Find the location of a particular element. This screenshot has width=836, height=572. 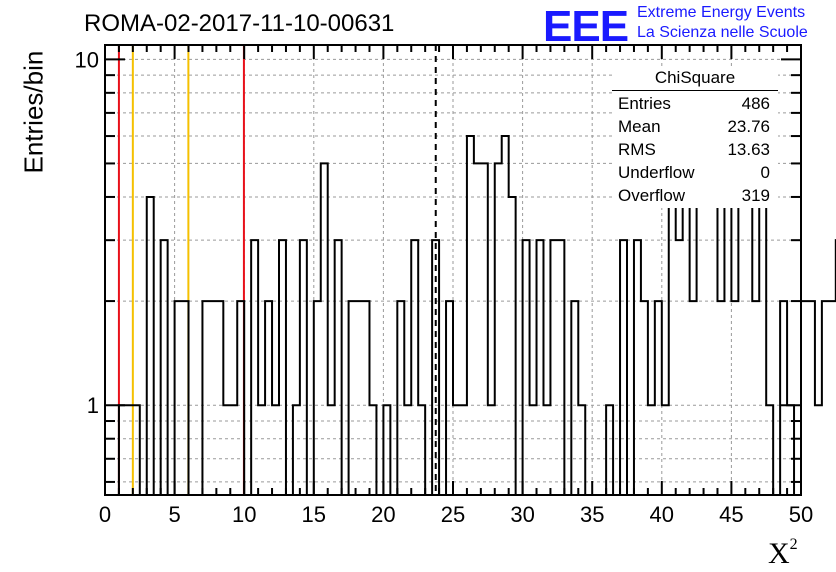

x-tick-label: 10 is located at coordinates (244, 514).